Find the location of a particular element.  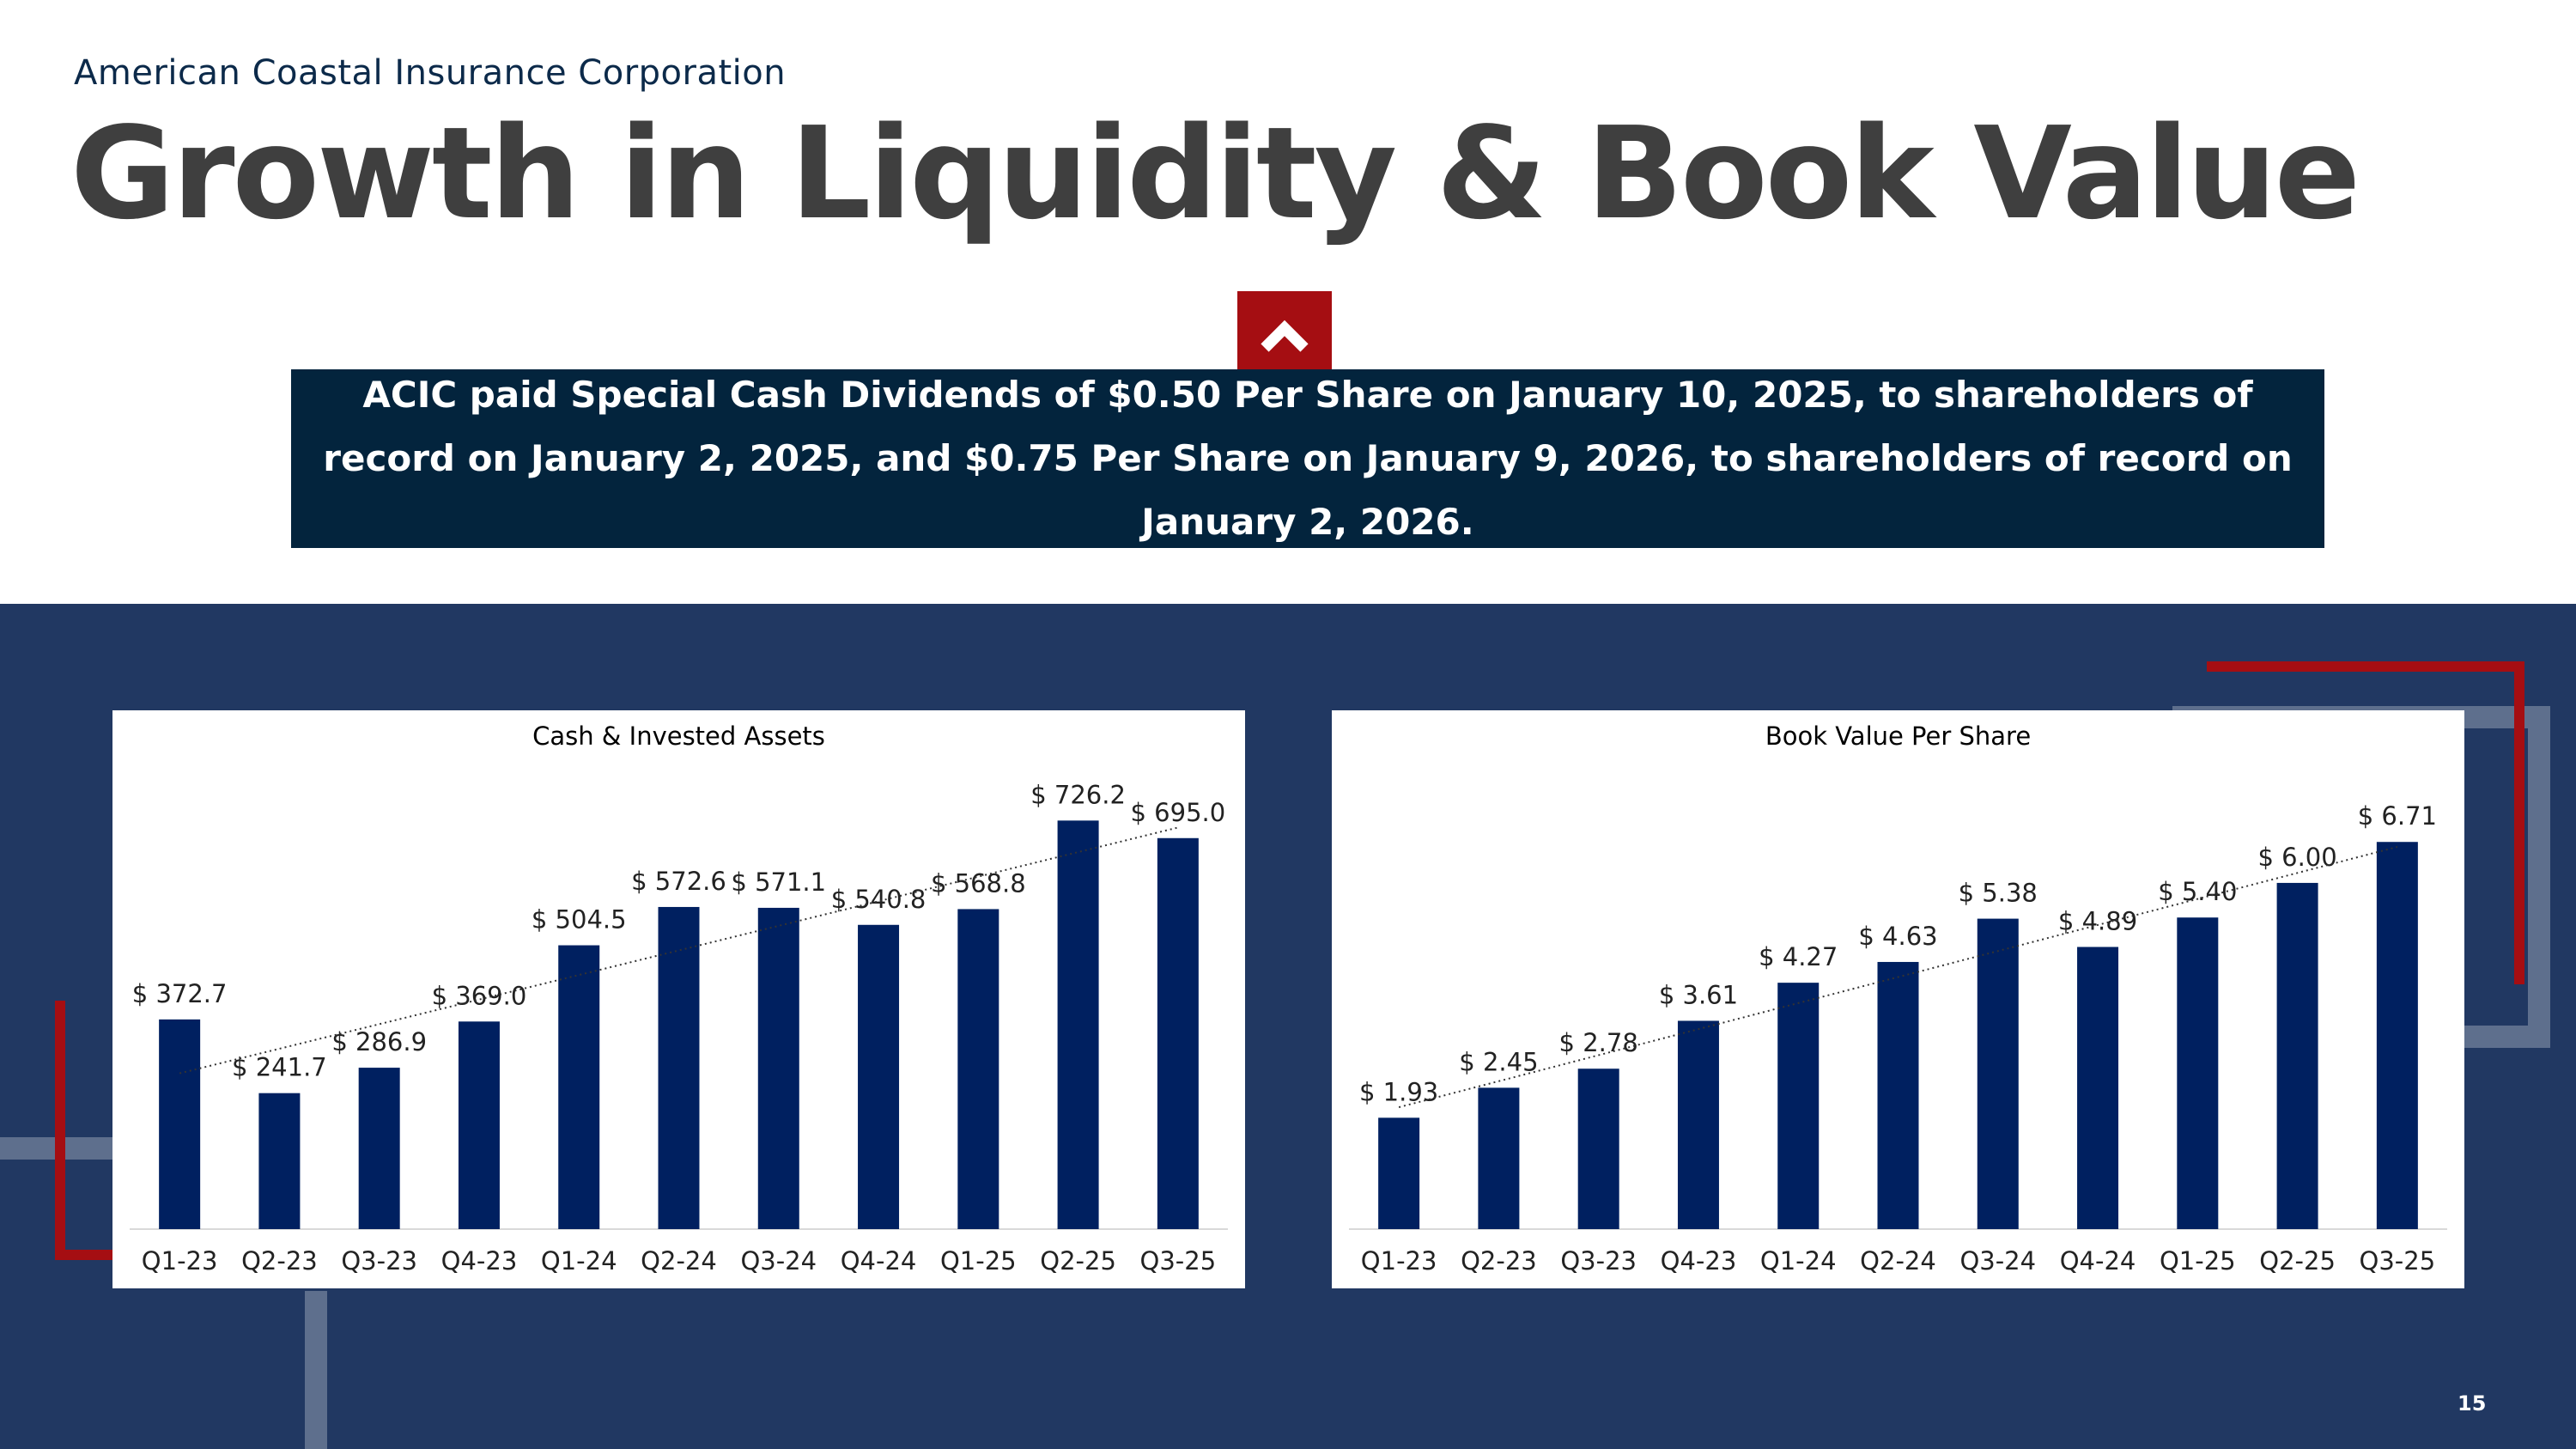

company-name: American Coastal Insurance Corporation is located at coordinates (431, 73).